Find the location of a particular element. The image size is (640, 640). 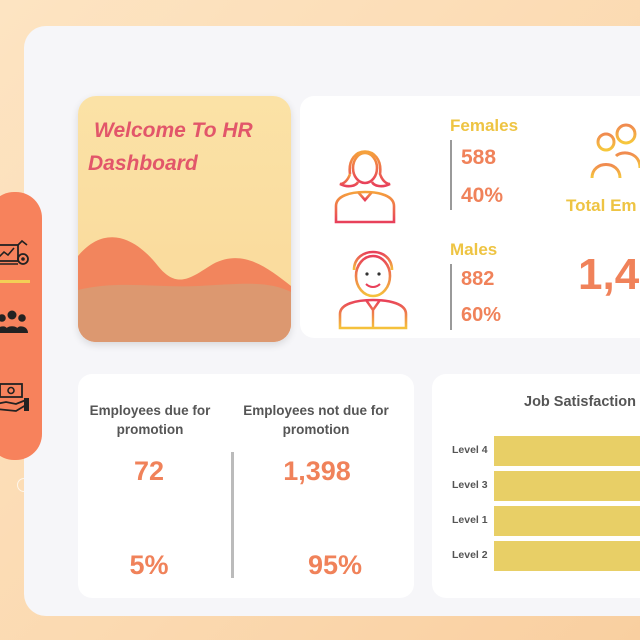

money-hand-icon is located at coordinates (14, 397).